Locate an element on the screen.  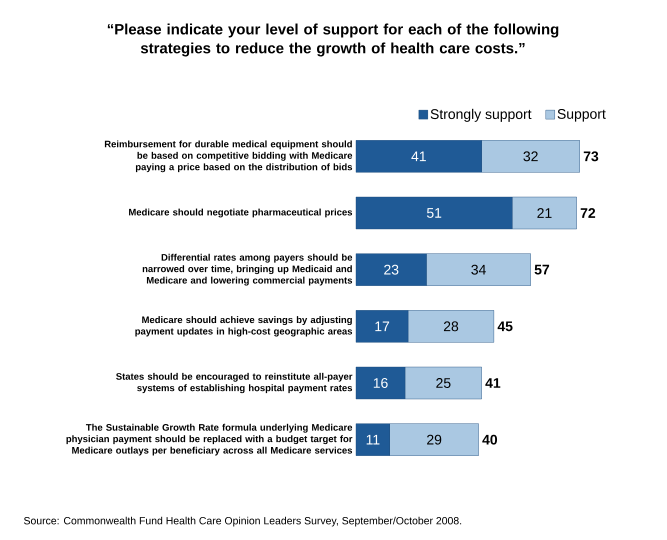
y-tick-label: The Sustainable Growth Rate formula underlying Medicare physician payment should be replaced with a budget target for Medicare outlays per beneficiary across all Medicare services is located at coordinates (209, 440).